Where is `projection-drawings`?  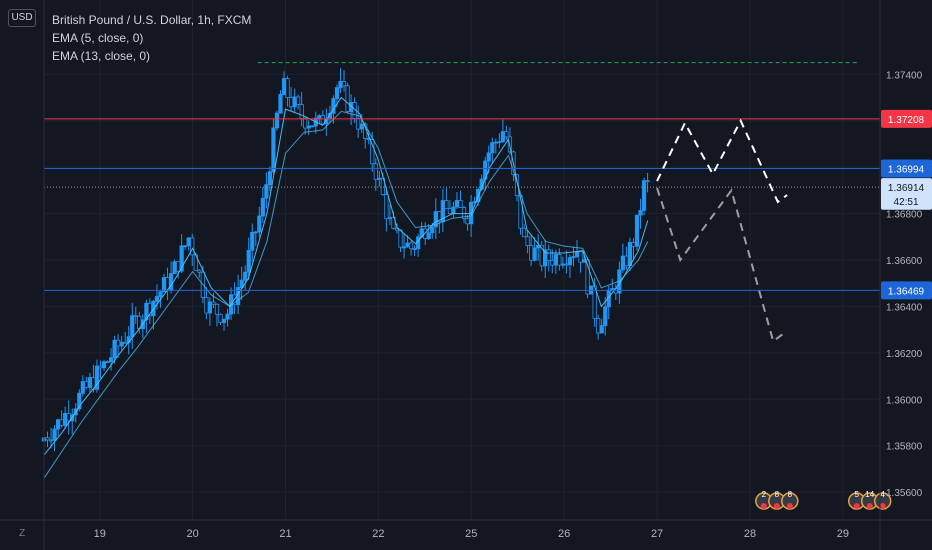
projection-drawings is located at coordinates (722, 230).